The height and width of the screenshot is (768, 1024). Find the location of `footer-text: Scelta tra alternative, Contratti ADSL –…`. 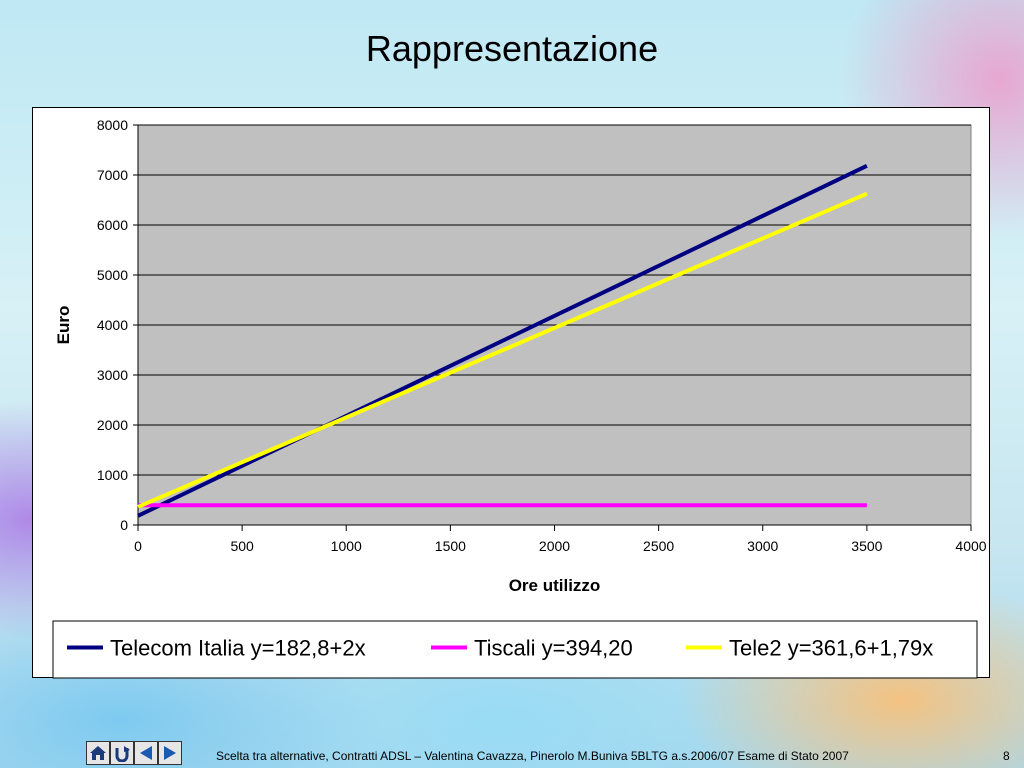

footer-text: Scelta tra alternative, Contratti ADSL –… is located at coordinates (532, 756).